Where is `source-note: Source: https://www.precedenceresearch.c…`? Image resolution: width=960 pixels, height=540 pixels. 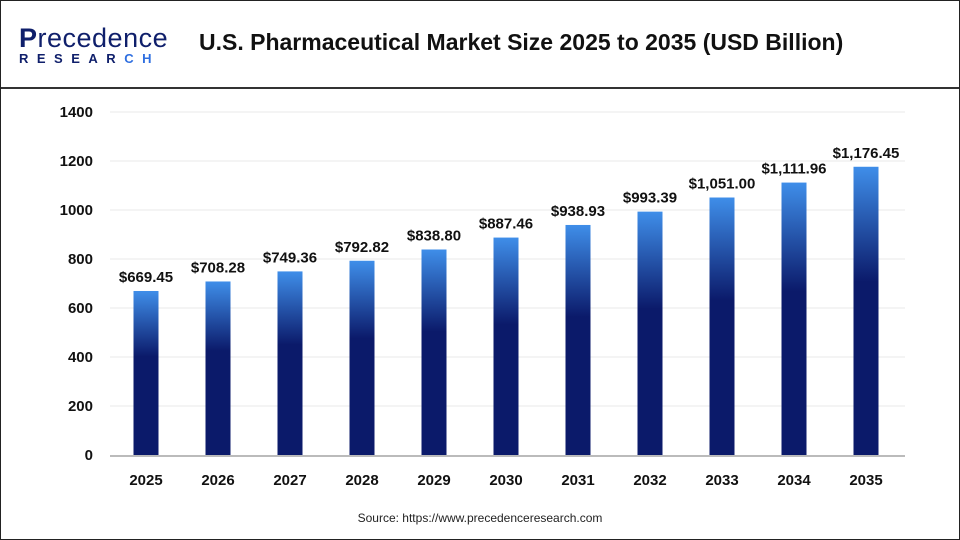
source-note: Source: https://www.precedenceresearch.c… is located at coordinates (480, 518).